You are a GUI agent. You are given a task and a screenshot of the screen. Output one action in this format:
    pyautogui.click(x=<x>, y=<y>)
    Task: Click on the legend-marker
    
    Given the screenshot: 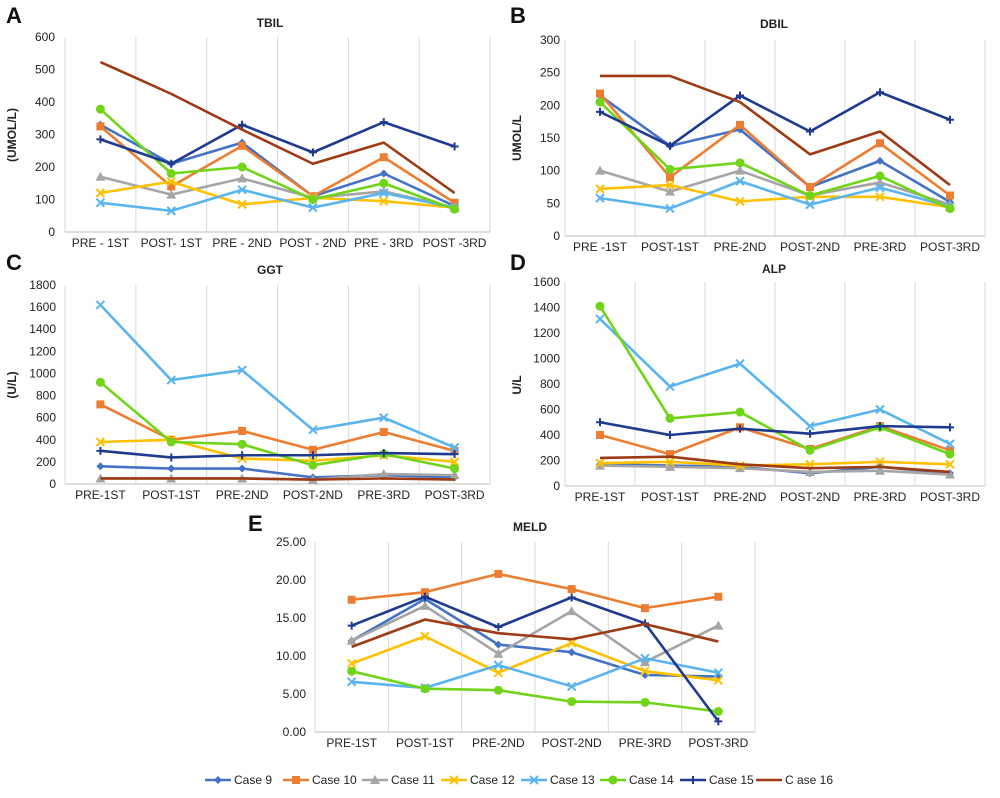 What is the action you would take?
    pyautogui.click(x=218, y=780)
    